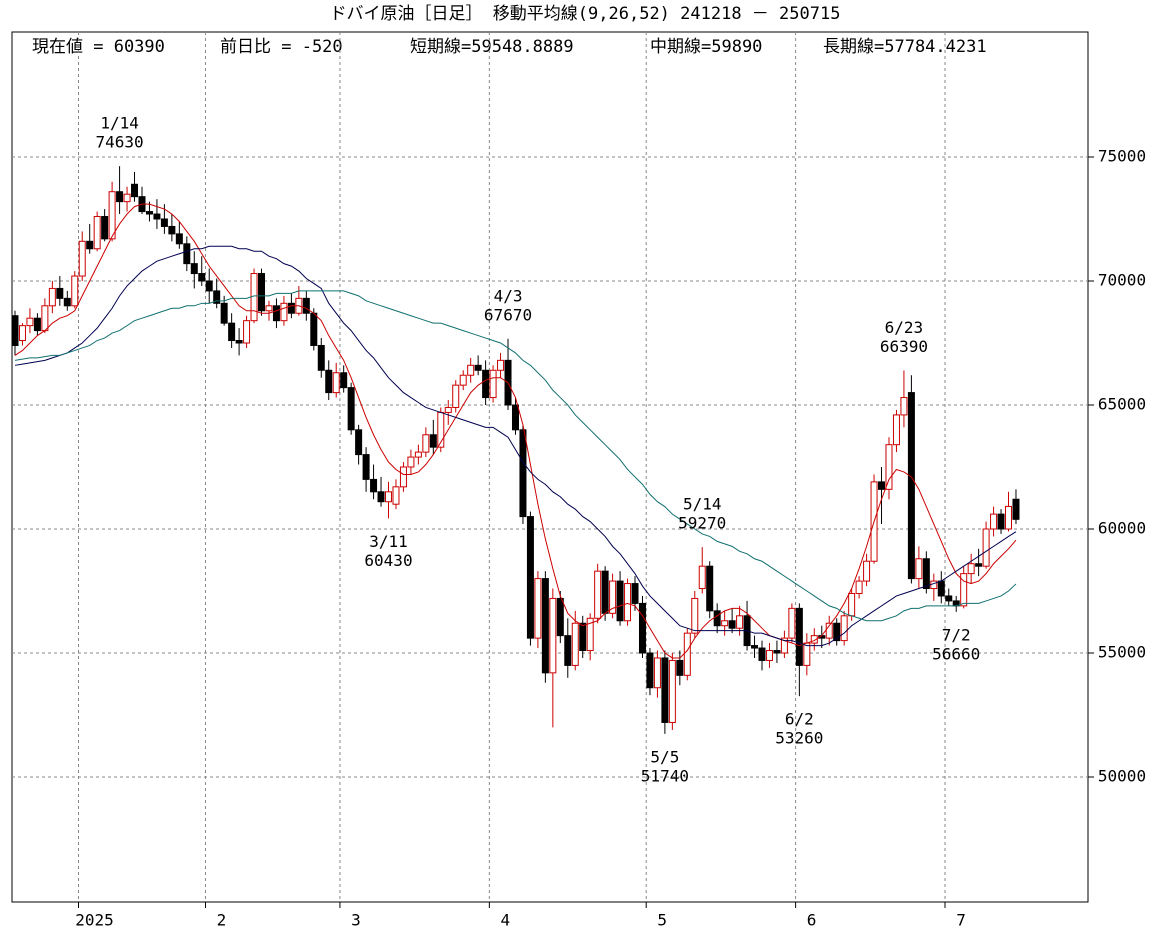 The image size is (1171, 932). I want to click on y-tick-label: 60000, so click(1122, 528).